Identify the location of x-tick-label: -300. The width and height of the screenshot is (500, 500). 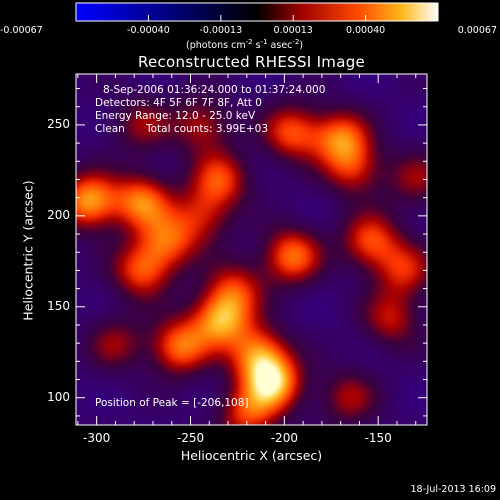
(97, 438).